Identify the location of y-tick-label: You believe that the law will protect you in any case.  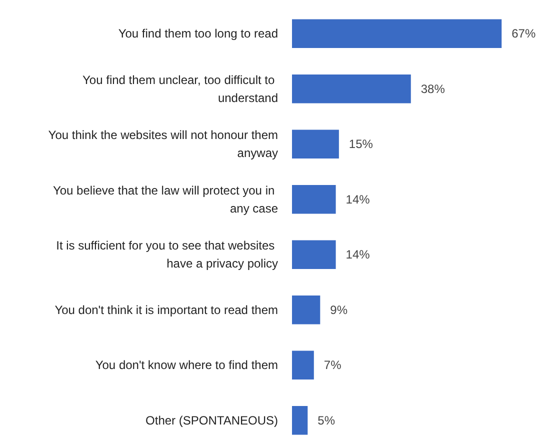
(165, 199).